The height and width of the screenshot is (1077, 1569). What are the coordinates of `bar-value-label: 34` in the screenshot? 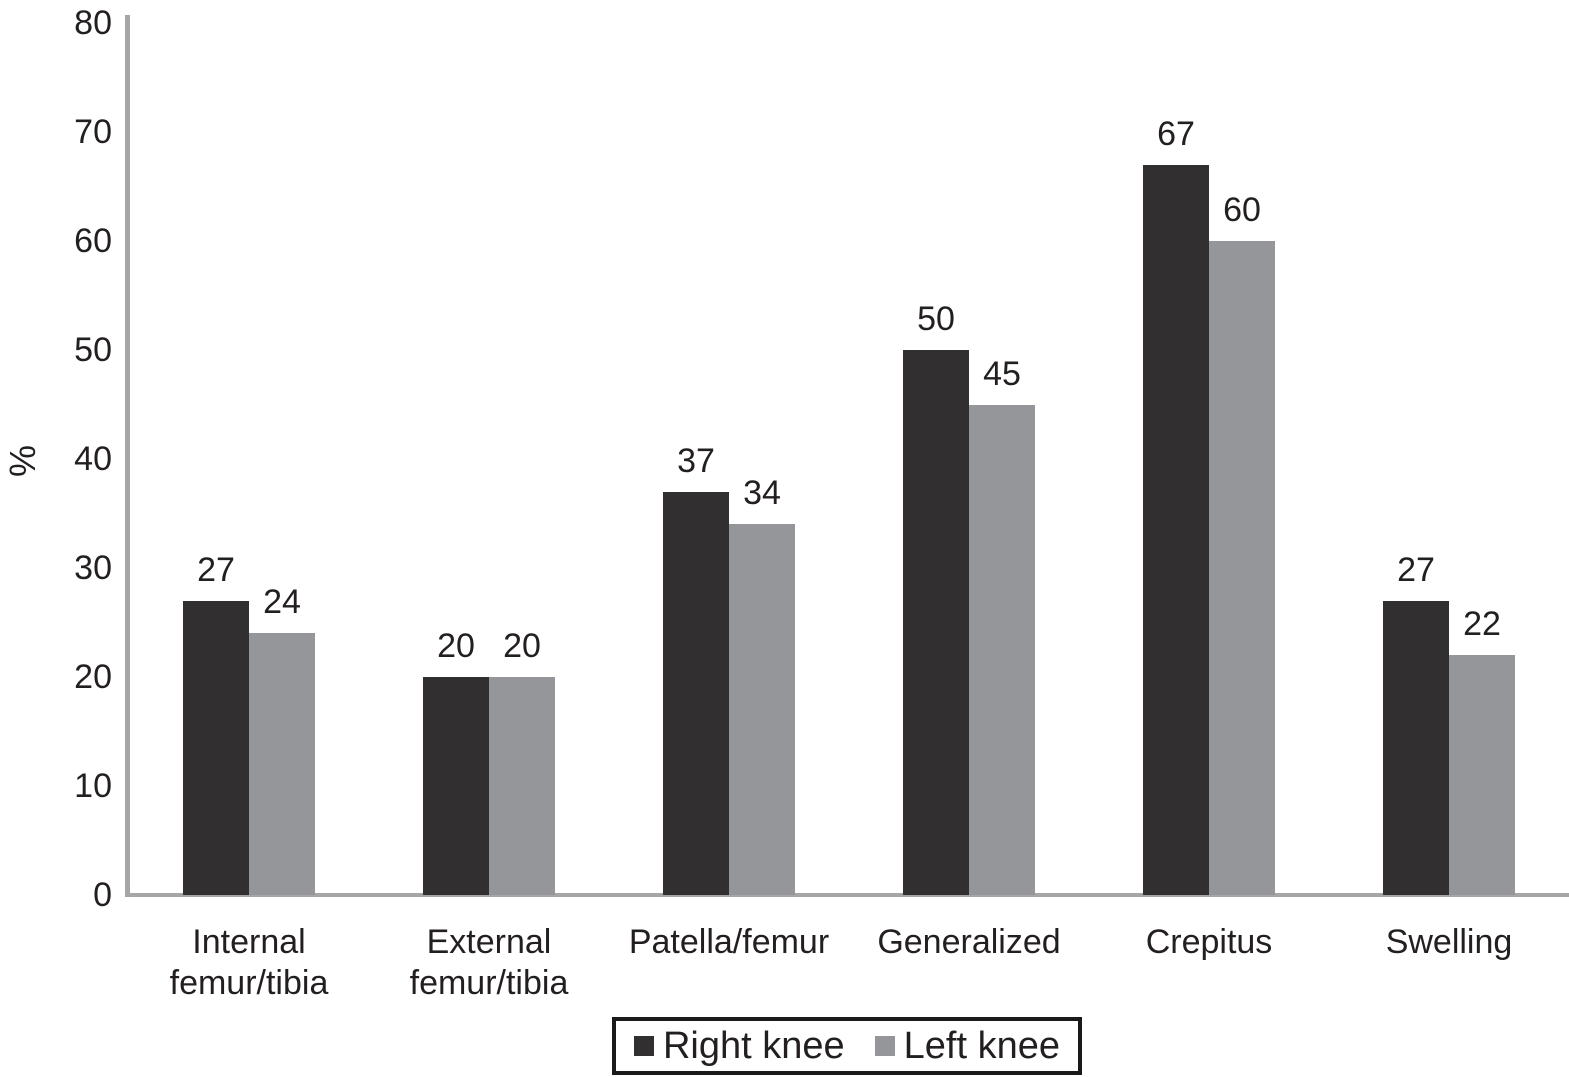 It's located at (762, 493).